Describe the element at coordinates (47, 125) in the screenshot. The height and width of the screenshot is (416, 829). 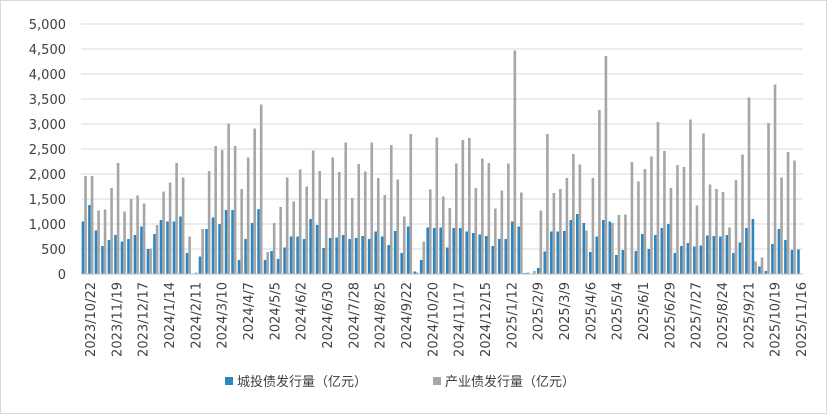
I see `y-tick-label: 3,000` at that location.